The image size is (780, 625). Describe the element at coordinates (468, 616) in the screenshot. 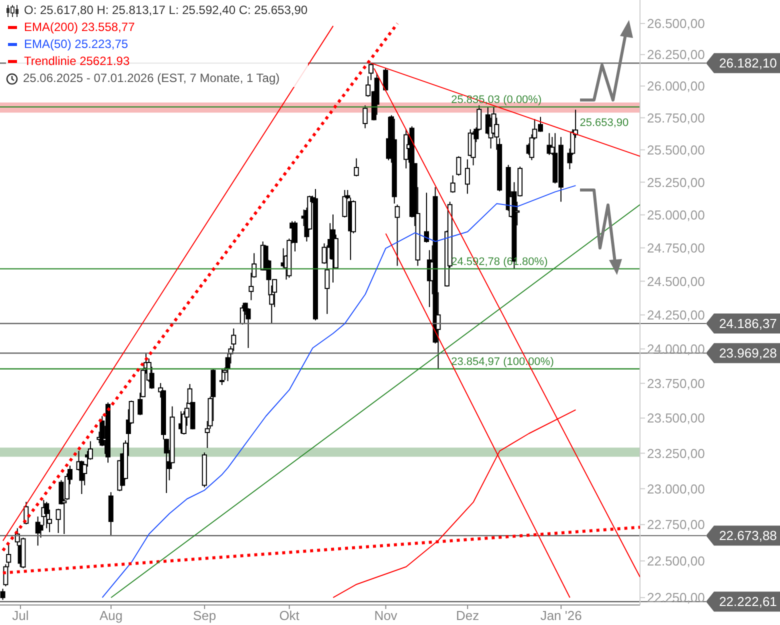

I see `x-tick-label: Dez` at that location.